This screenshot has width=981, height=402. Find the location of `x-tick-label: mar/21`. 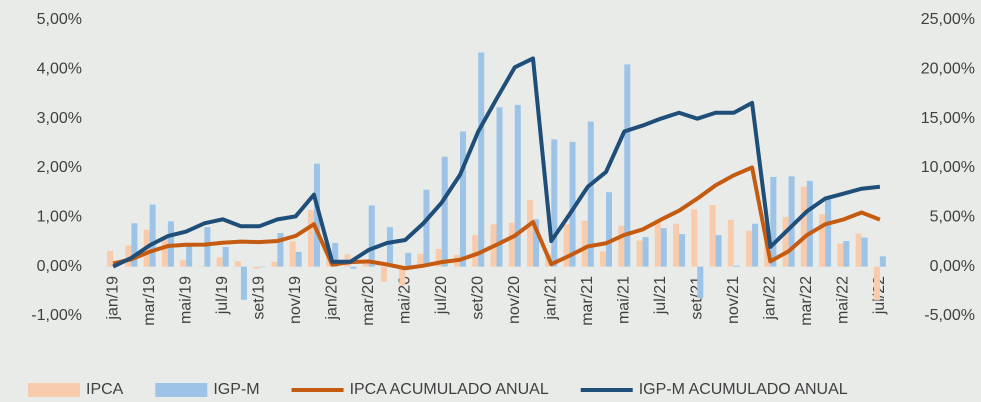

x-tick-label: mar/21 is located at coordinates (587, 301).